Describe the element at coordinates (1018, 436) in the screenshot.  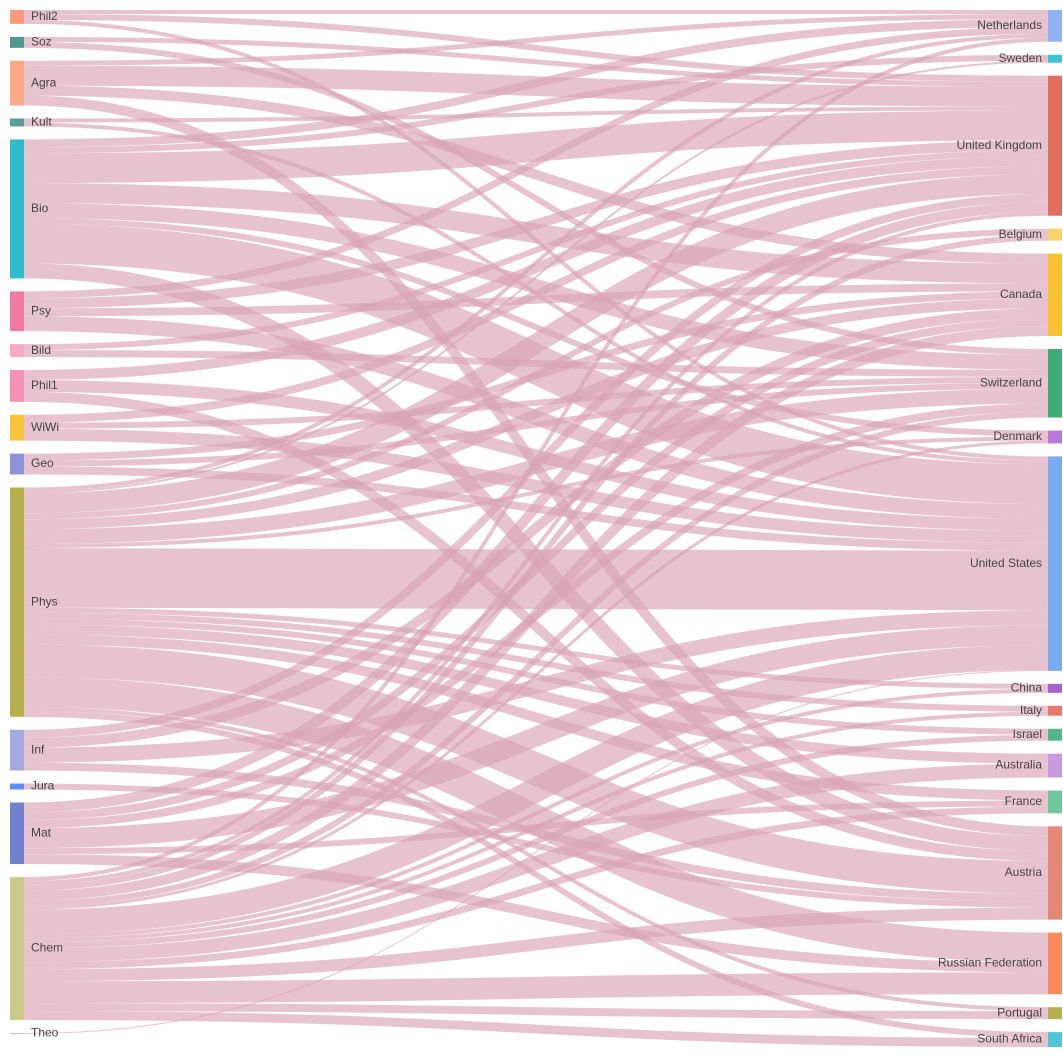
I see `node-label: Denmark` at that location.